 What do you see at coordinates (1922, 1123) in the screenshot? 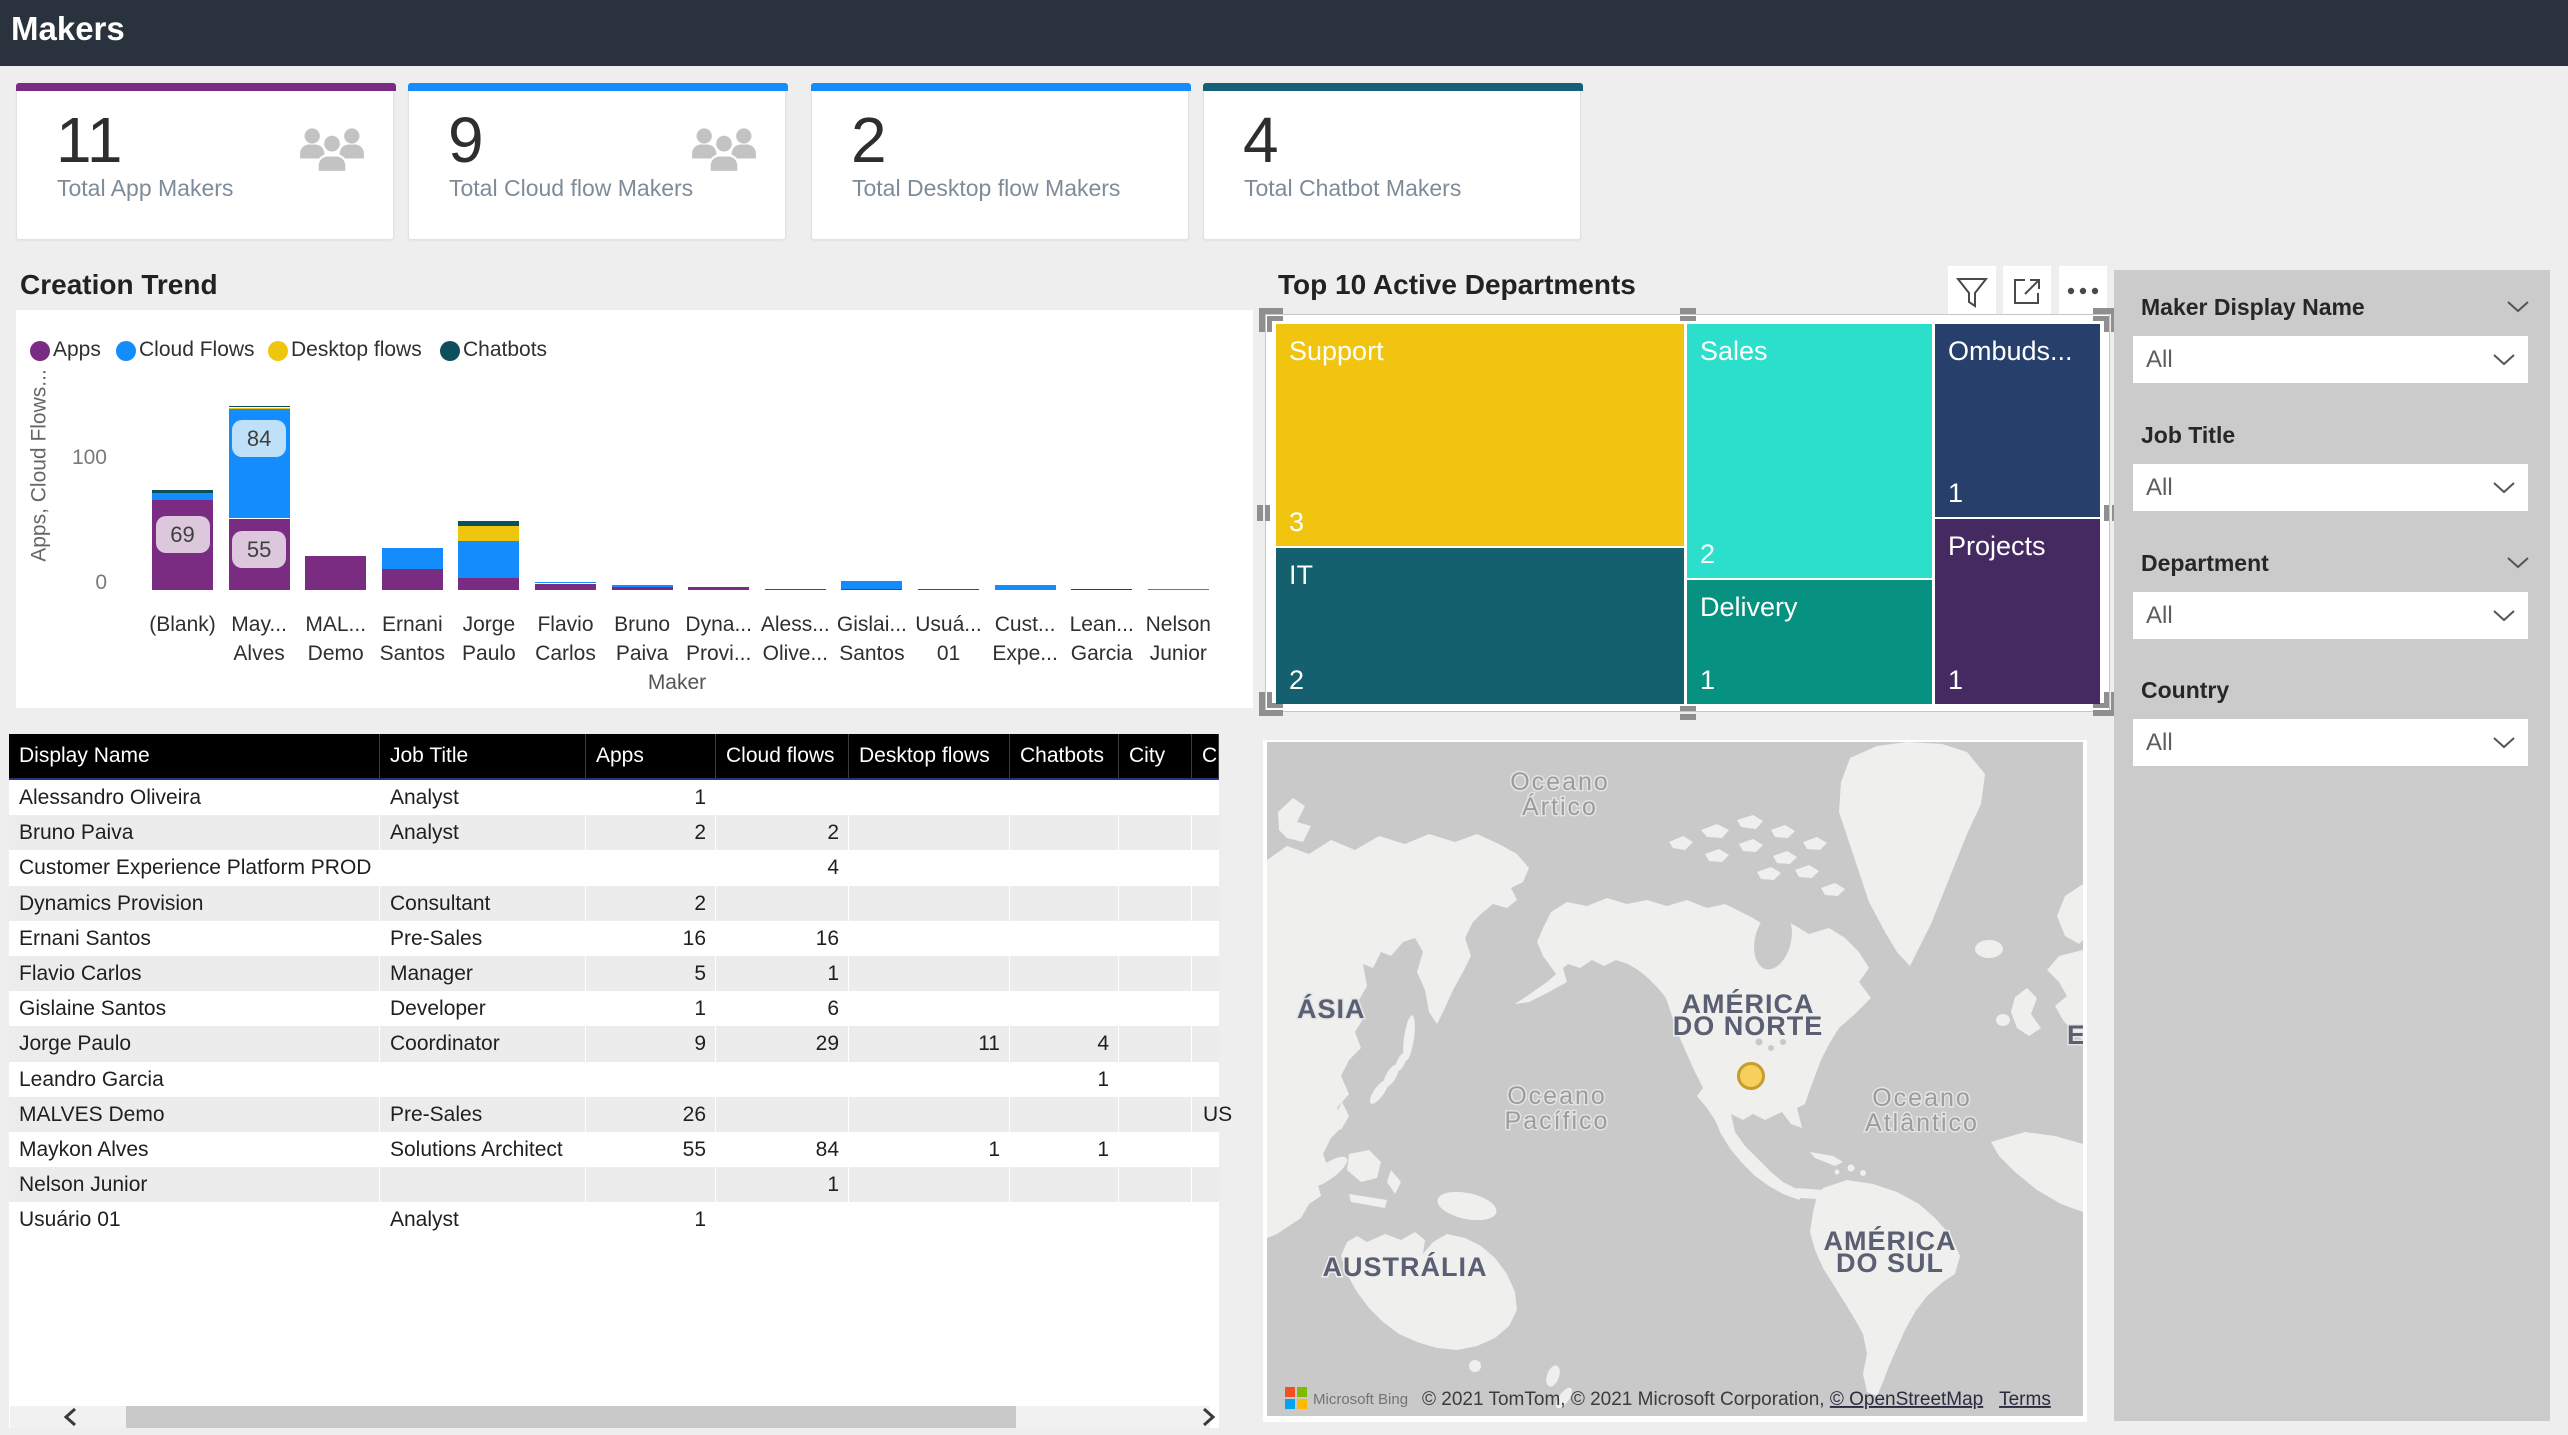
I see `svg-text: Atlântico` at bounding box center [1922, 1123].